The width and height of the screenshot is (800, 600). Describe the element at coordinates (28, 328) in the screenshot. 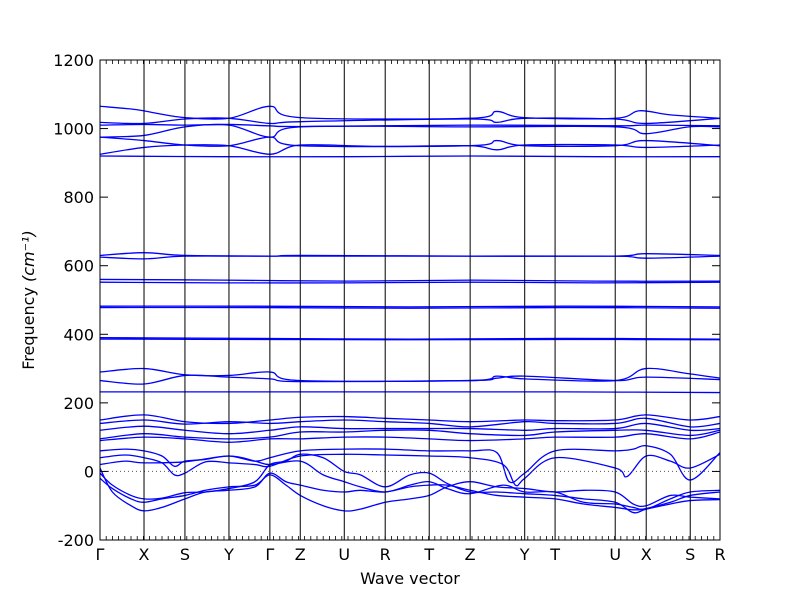

I see `y-axis-label-text: Frequency` at that location.